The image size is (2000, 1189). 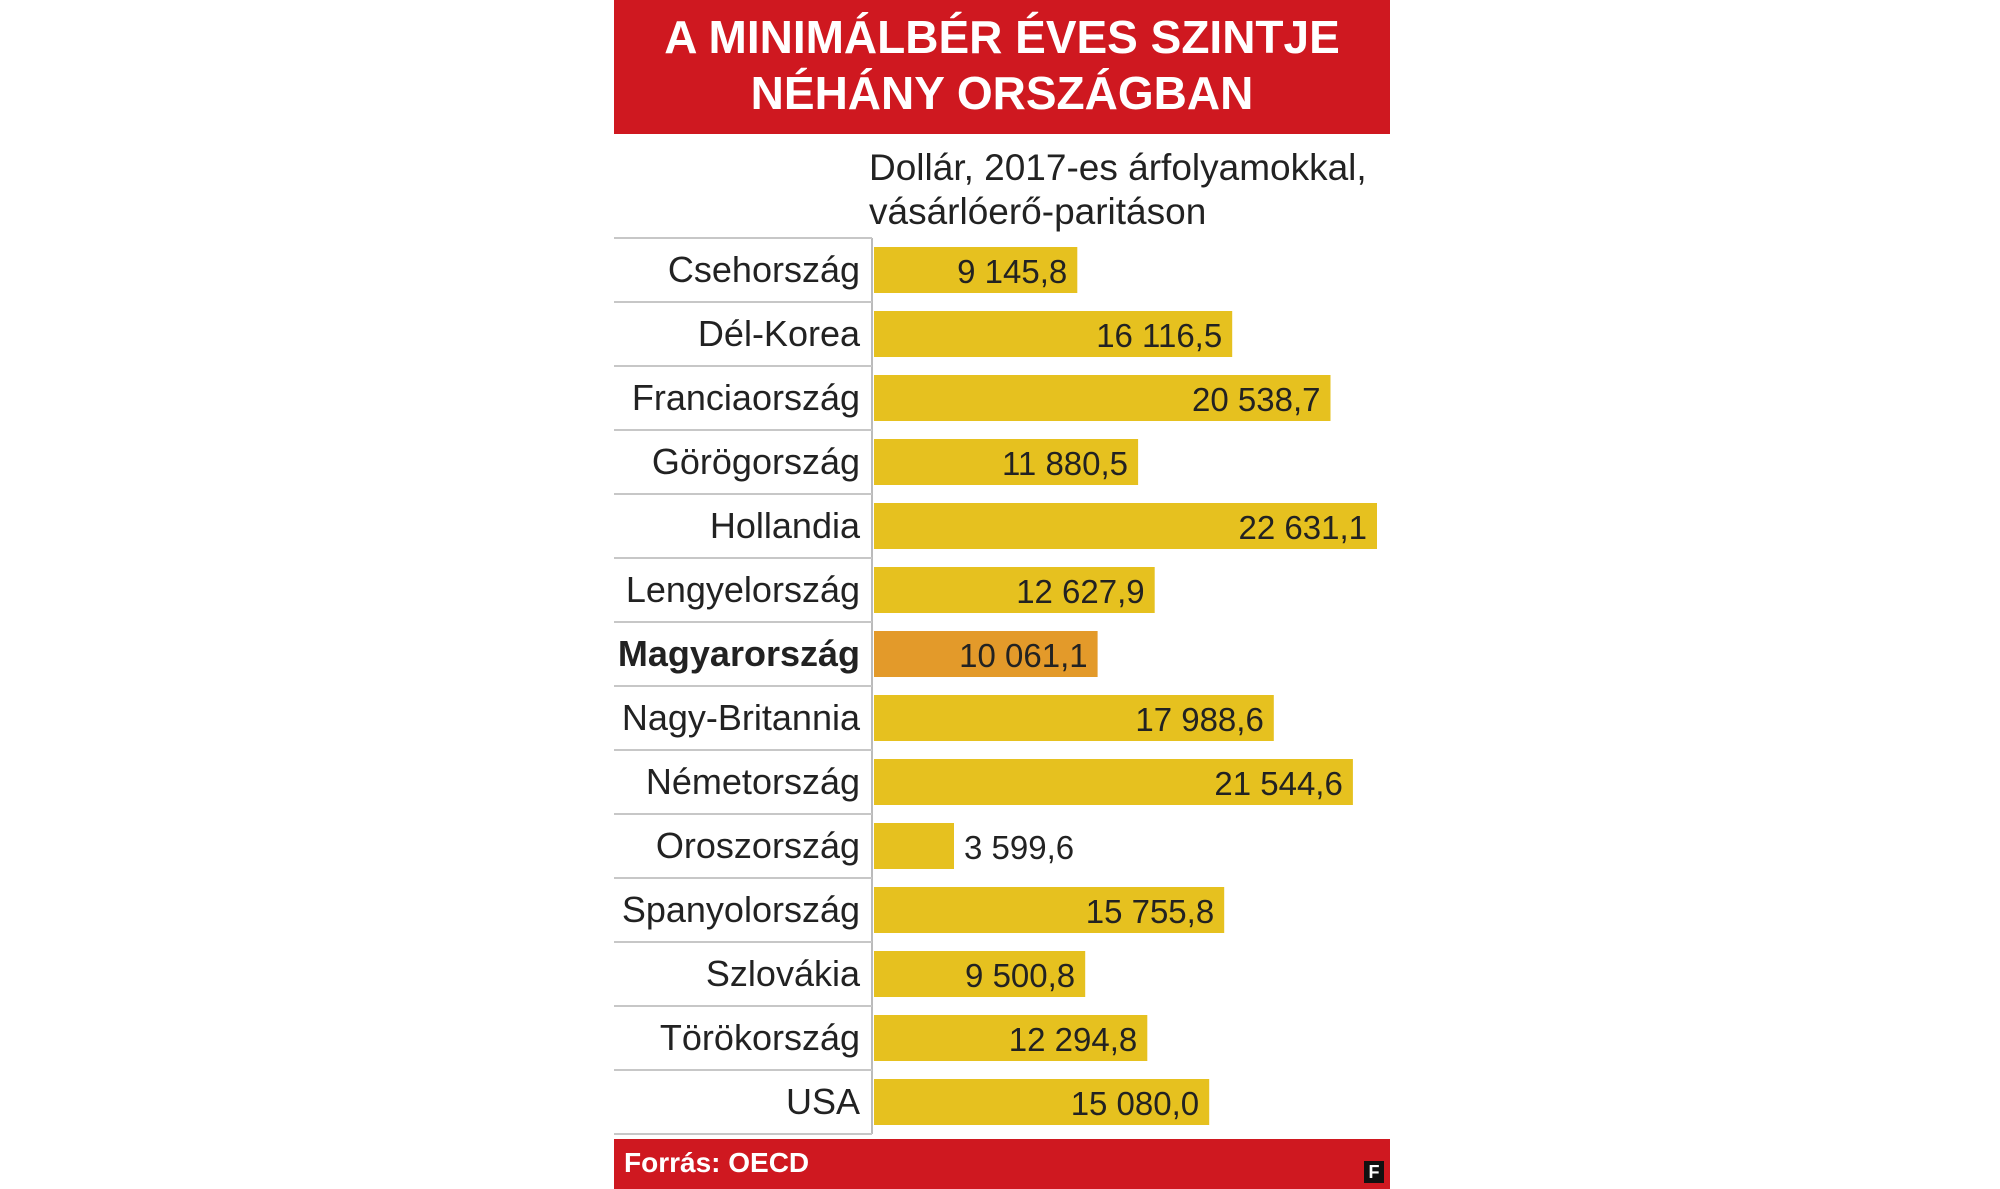 I want to click on title-line-1: A MINIMÁLBÉR ÉVES SZINTJE, so click(x=1002, y=37).